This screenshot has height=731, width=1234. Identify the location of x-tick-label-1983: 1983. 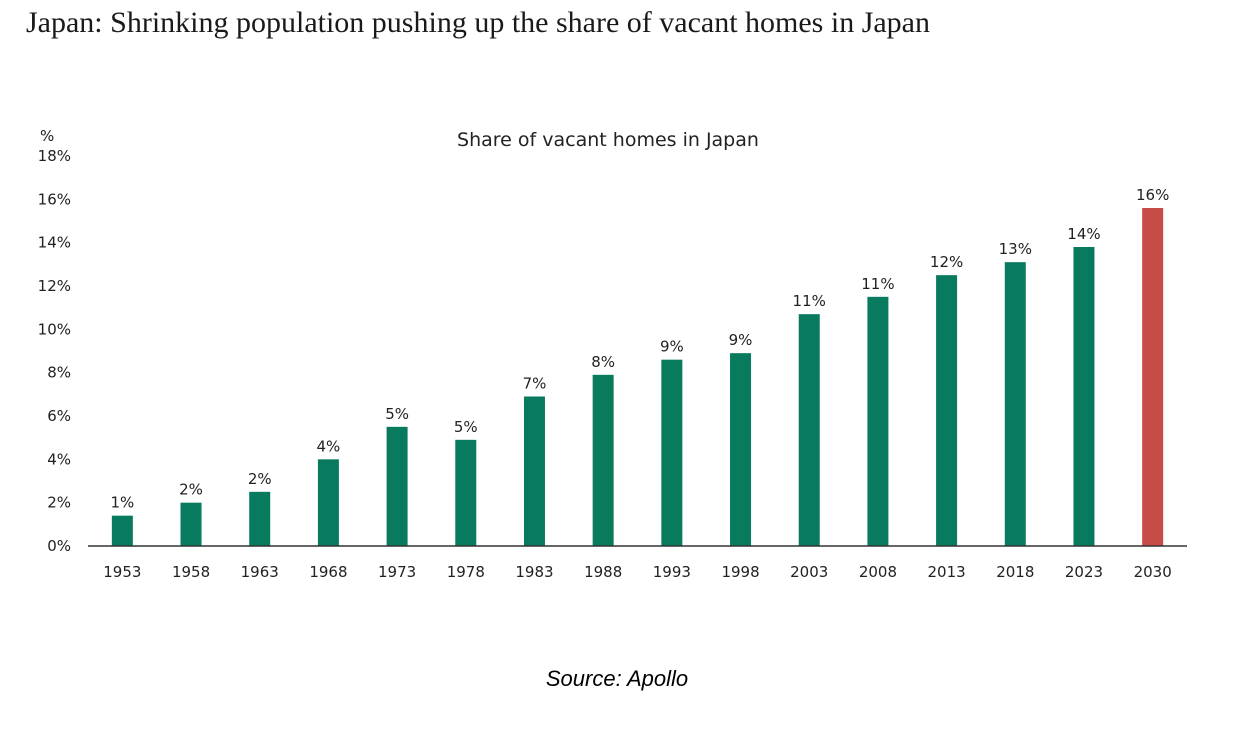
(534, 572).